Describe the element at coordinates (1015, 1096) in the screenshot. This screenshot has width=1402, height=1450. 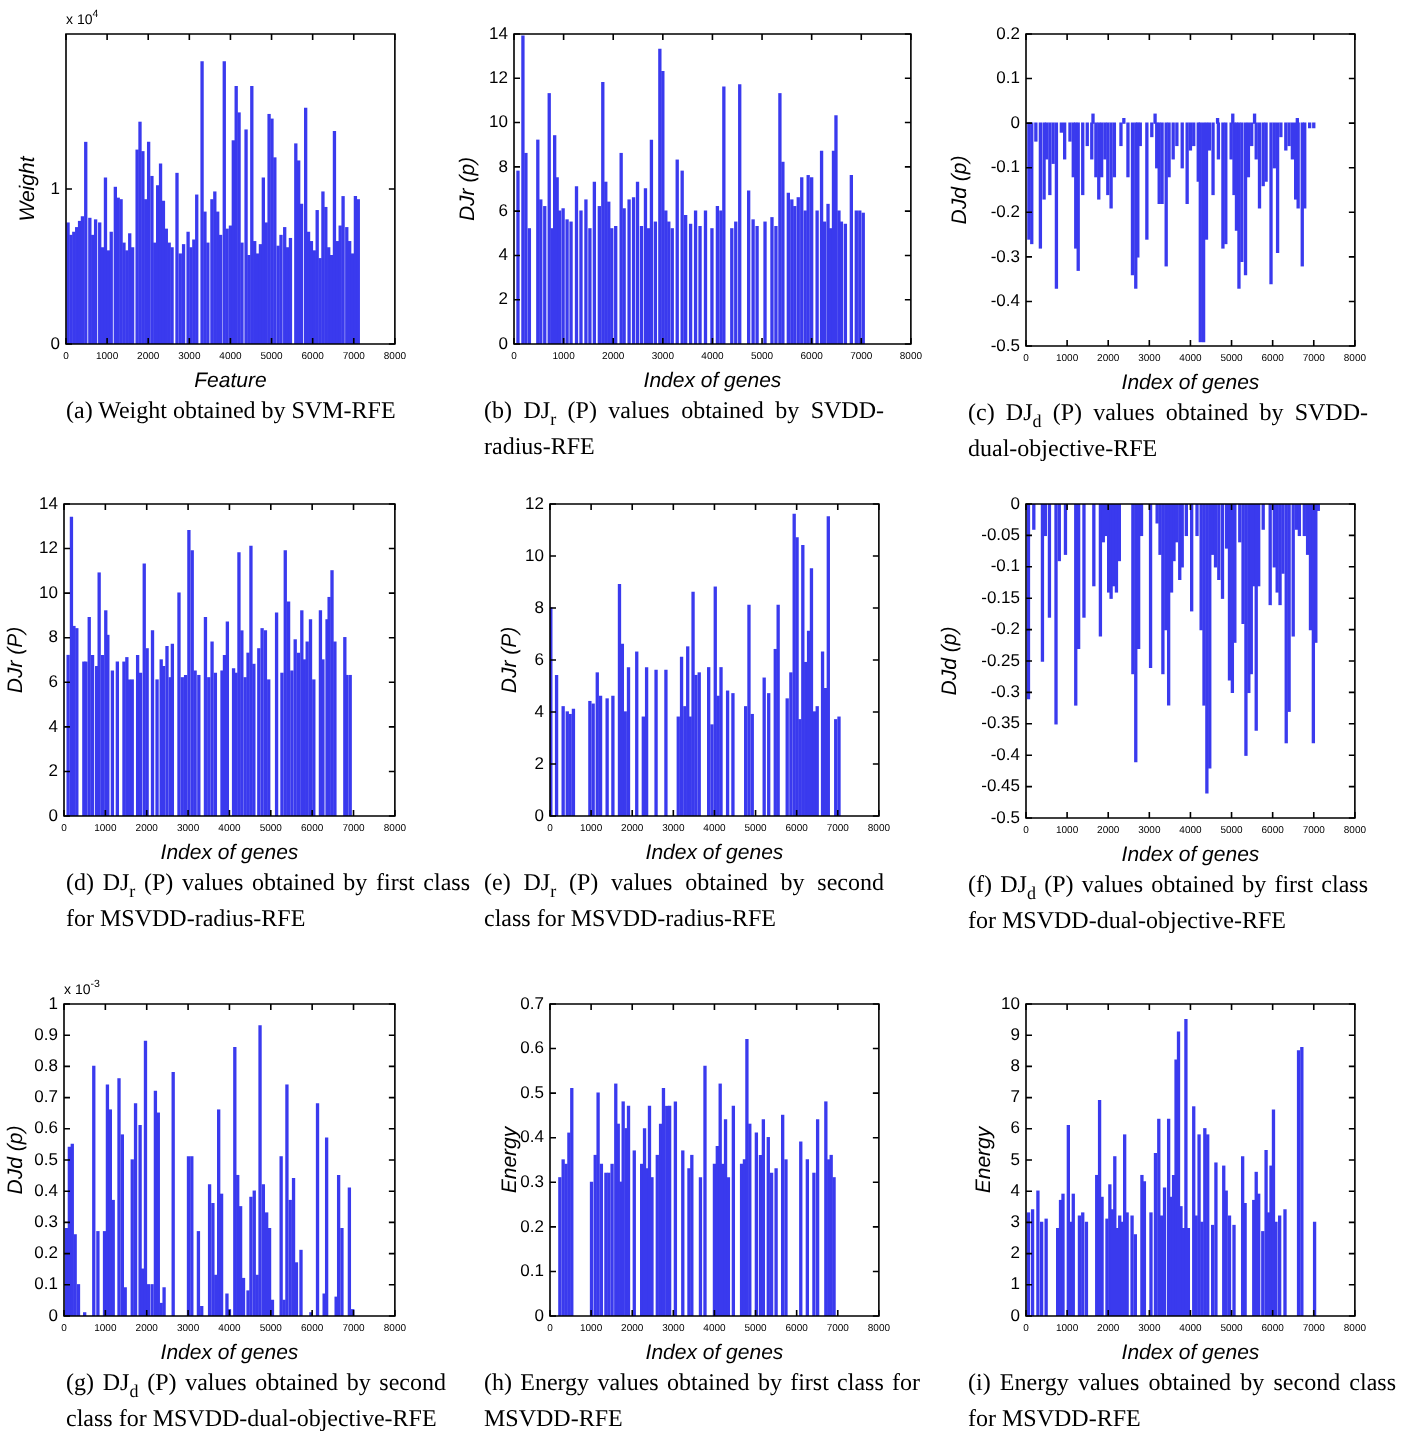
I see `y-tick-label: 7` at that location.